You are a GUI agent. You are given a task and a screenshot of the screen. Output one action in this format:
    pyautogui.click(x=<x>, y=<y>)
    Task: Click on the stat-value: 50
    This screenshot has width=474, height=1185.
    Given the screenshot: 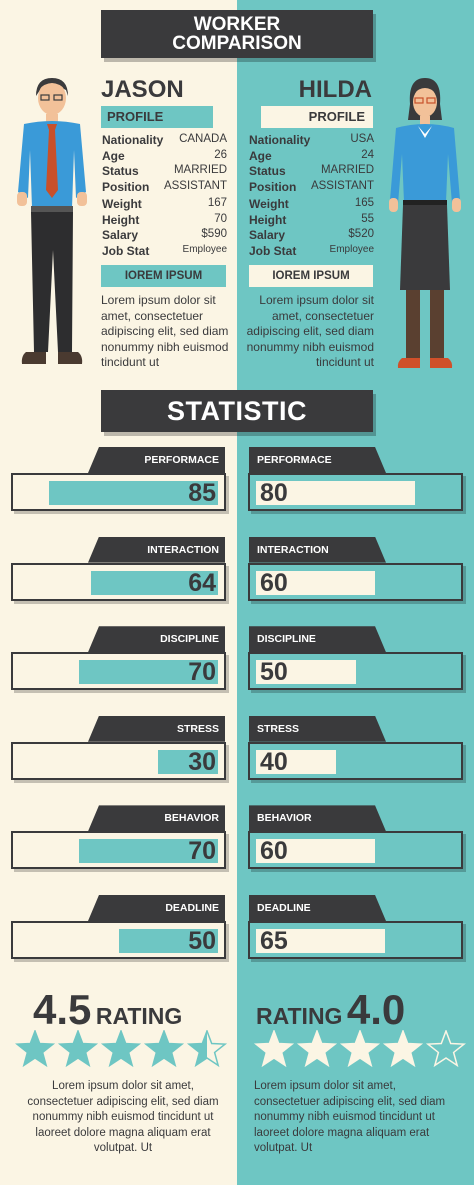 What is the action you would take?
    pyautogui.click(x=202, y=941)
    